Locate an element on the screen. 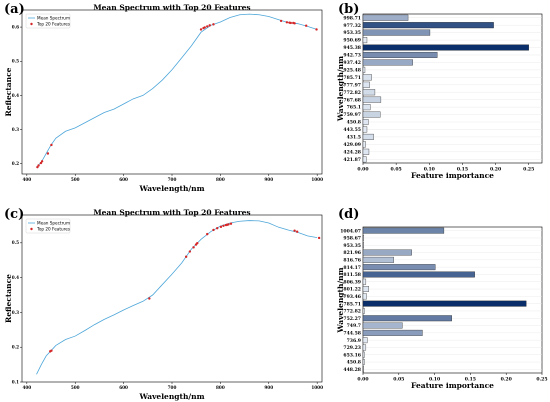 The image size is (550, 402). bar-category-label-d: 752.27 is located at coordinates (352, 319).